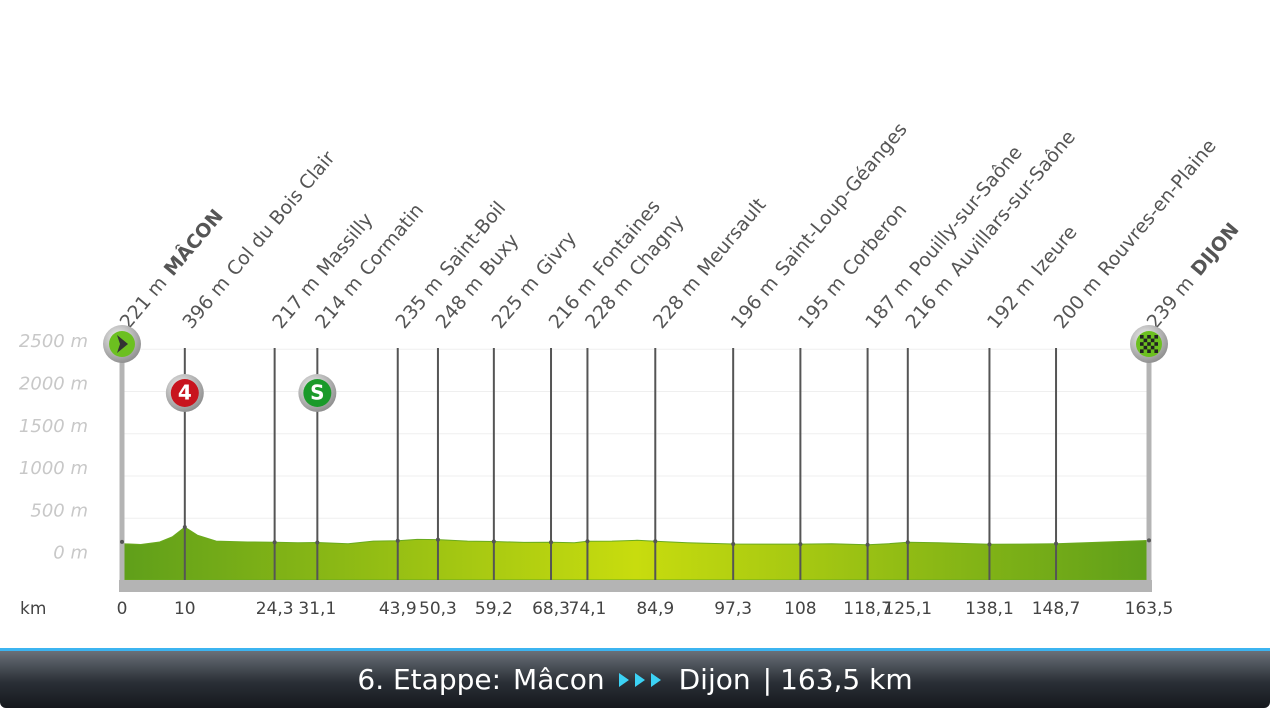 This screenshot has width=1280, height=720. What do you see at coordinates (53, 426) in the screenshot?
I see `y-tick-label: 1500 m` at bounding box center [53, 426].